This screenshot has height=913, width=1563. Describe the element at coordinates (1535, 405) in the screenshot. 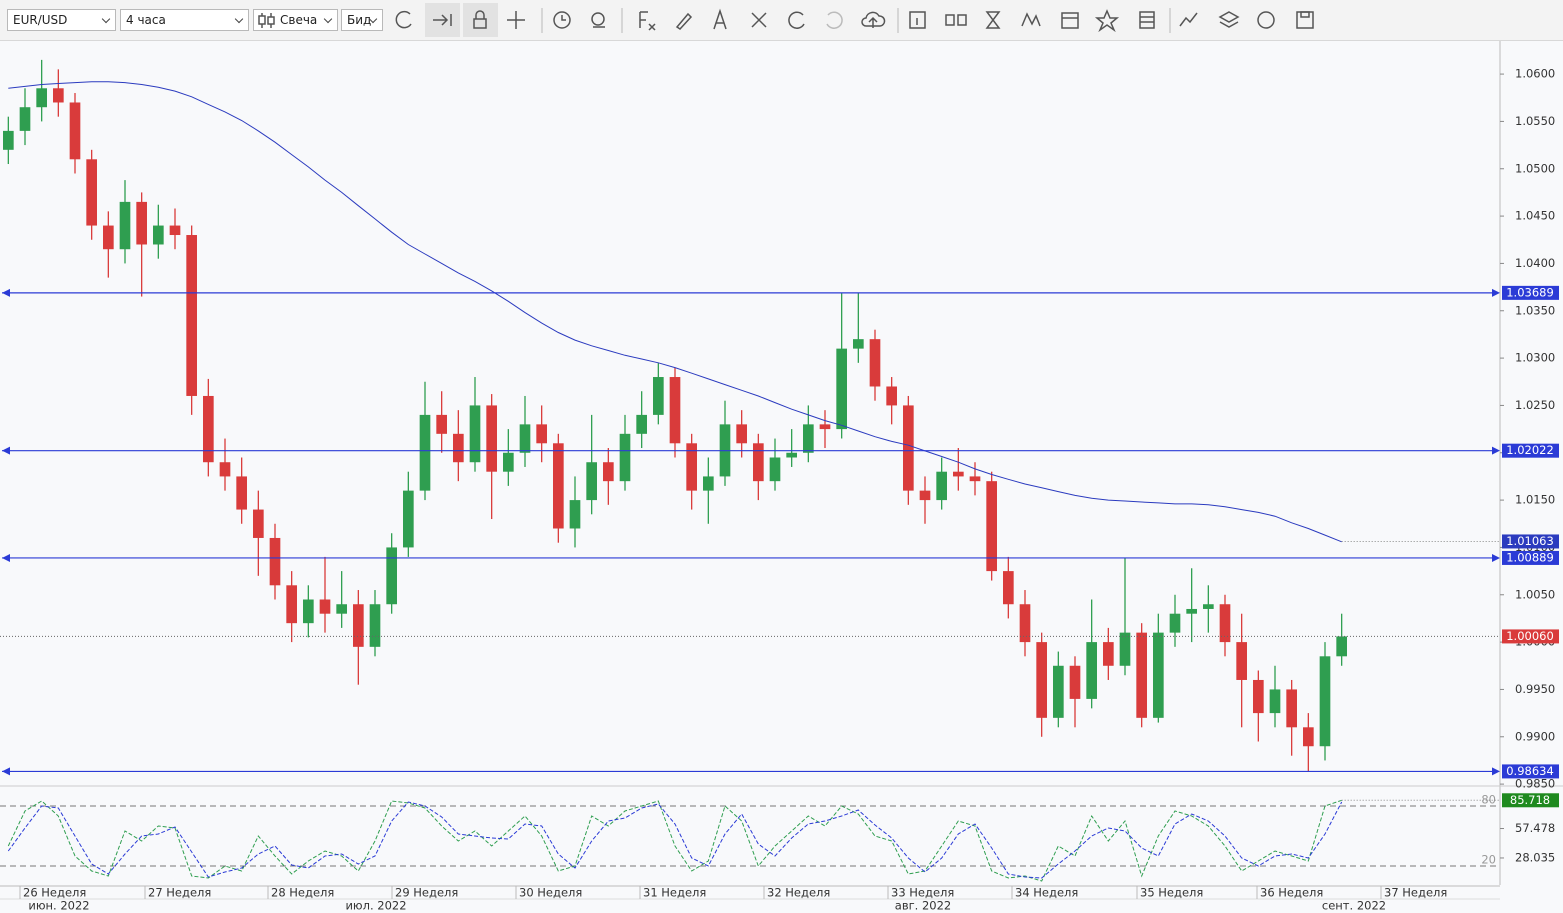

I see `y-tick-label: 1.0250` at that location.